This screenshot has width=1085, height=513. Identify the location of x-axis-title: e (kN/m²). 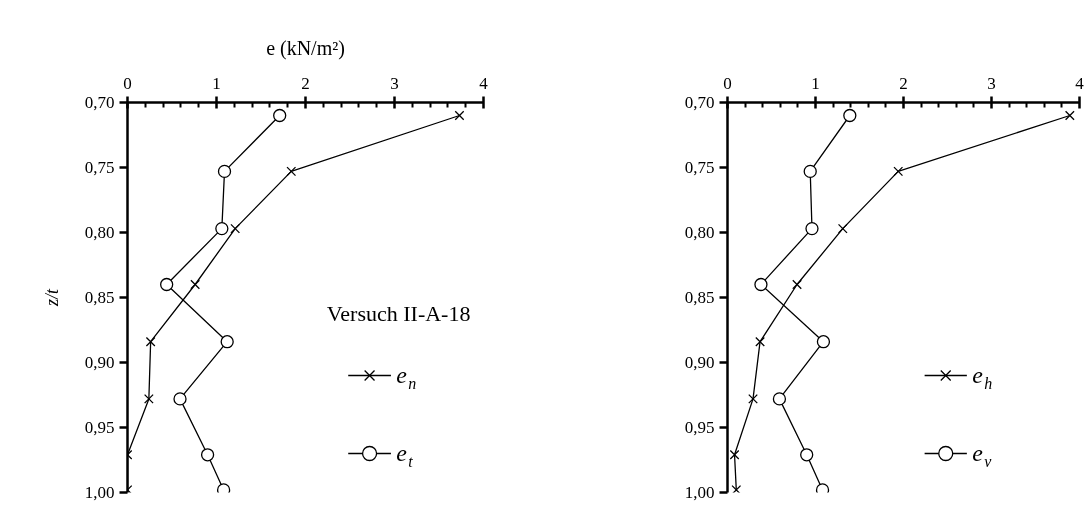
(305, 48).